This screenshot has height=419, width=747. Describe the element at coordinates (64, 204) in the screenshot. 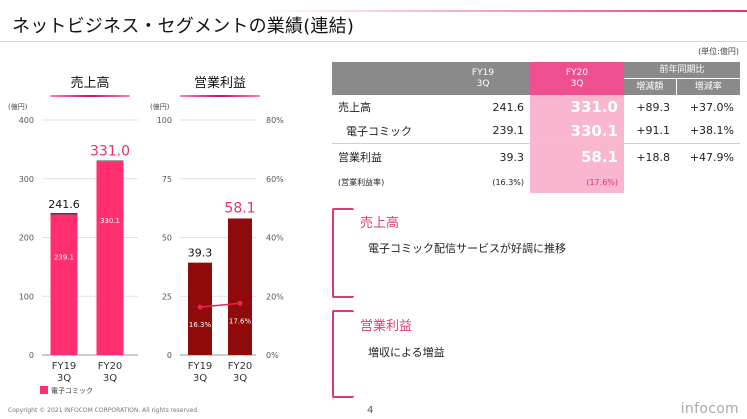

I see `bar-total-label: 241.6` at that location.